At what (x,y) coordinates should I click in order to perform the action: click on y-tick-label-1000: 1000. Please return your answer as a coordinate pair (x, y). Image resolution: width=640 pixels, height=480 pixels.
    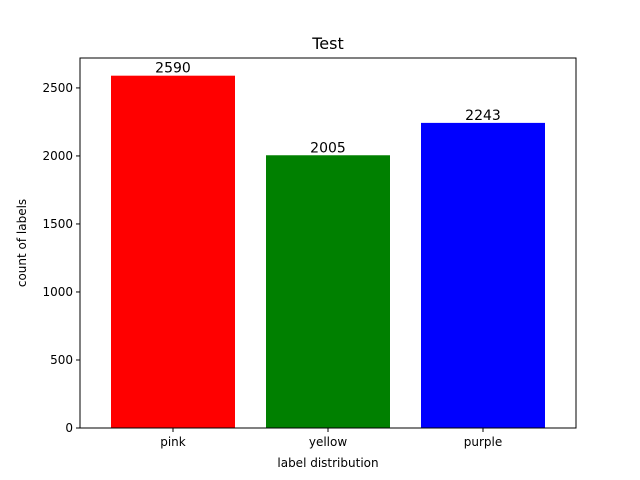
    Looking at the image, I should click on (57, 292).